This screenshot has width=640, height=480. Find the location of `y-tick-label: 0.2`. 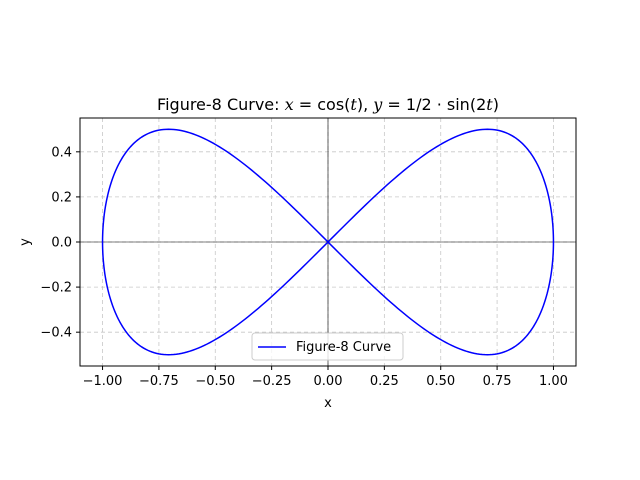

y-tick-label: 0.2 is located at coordinates (61, 197).